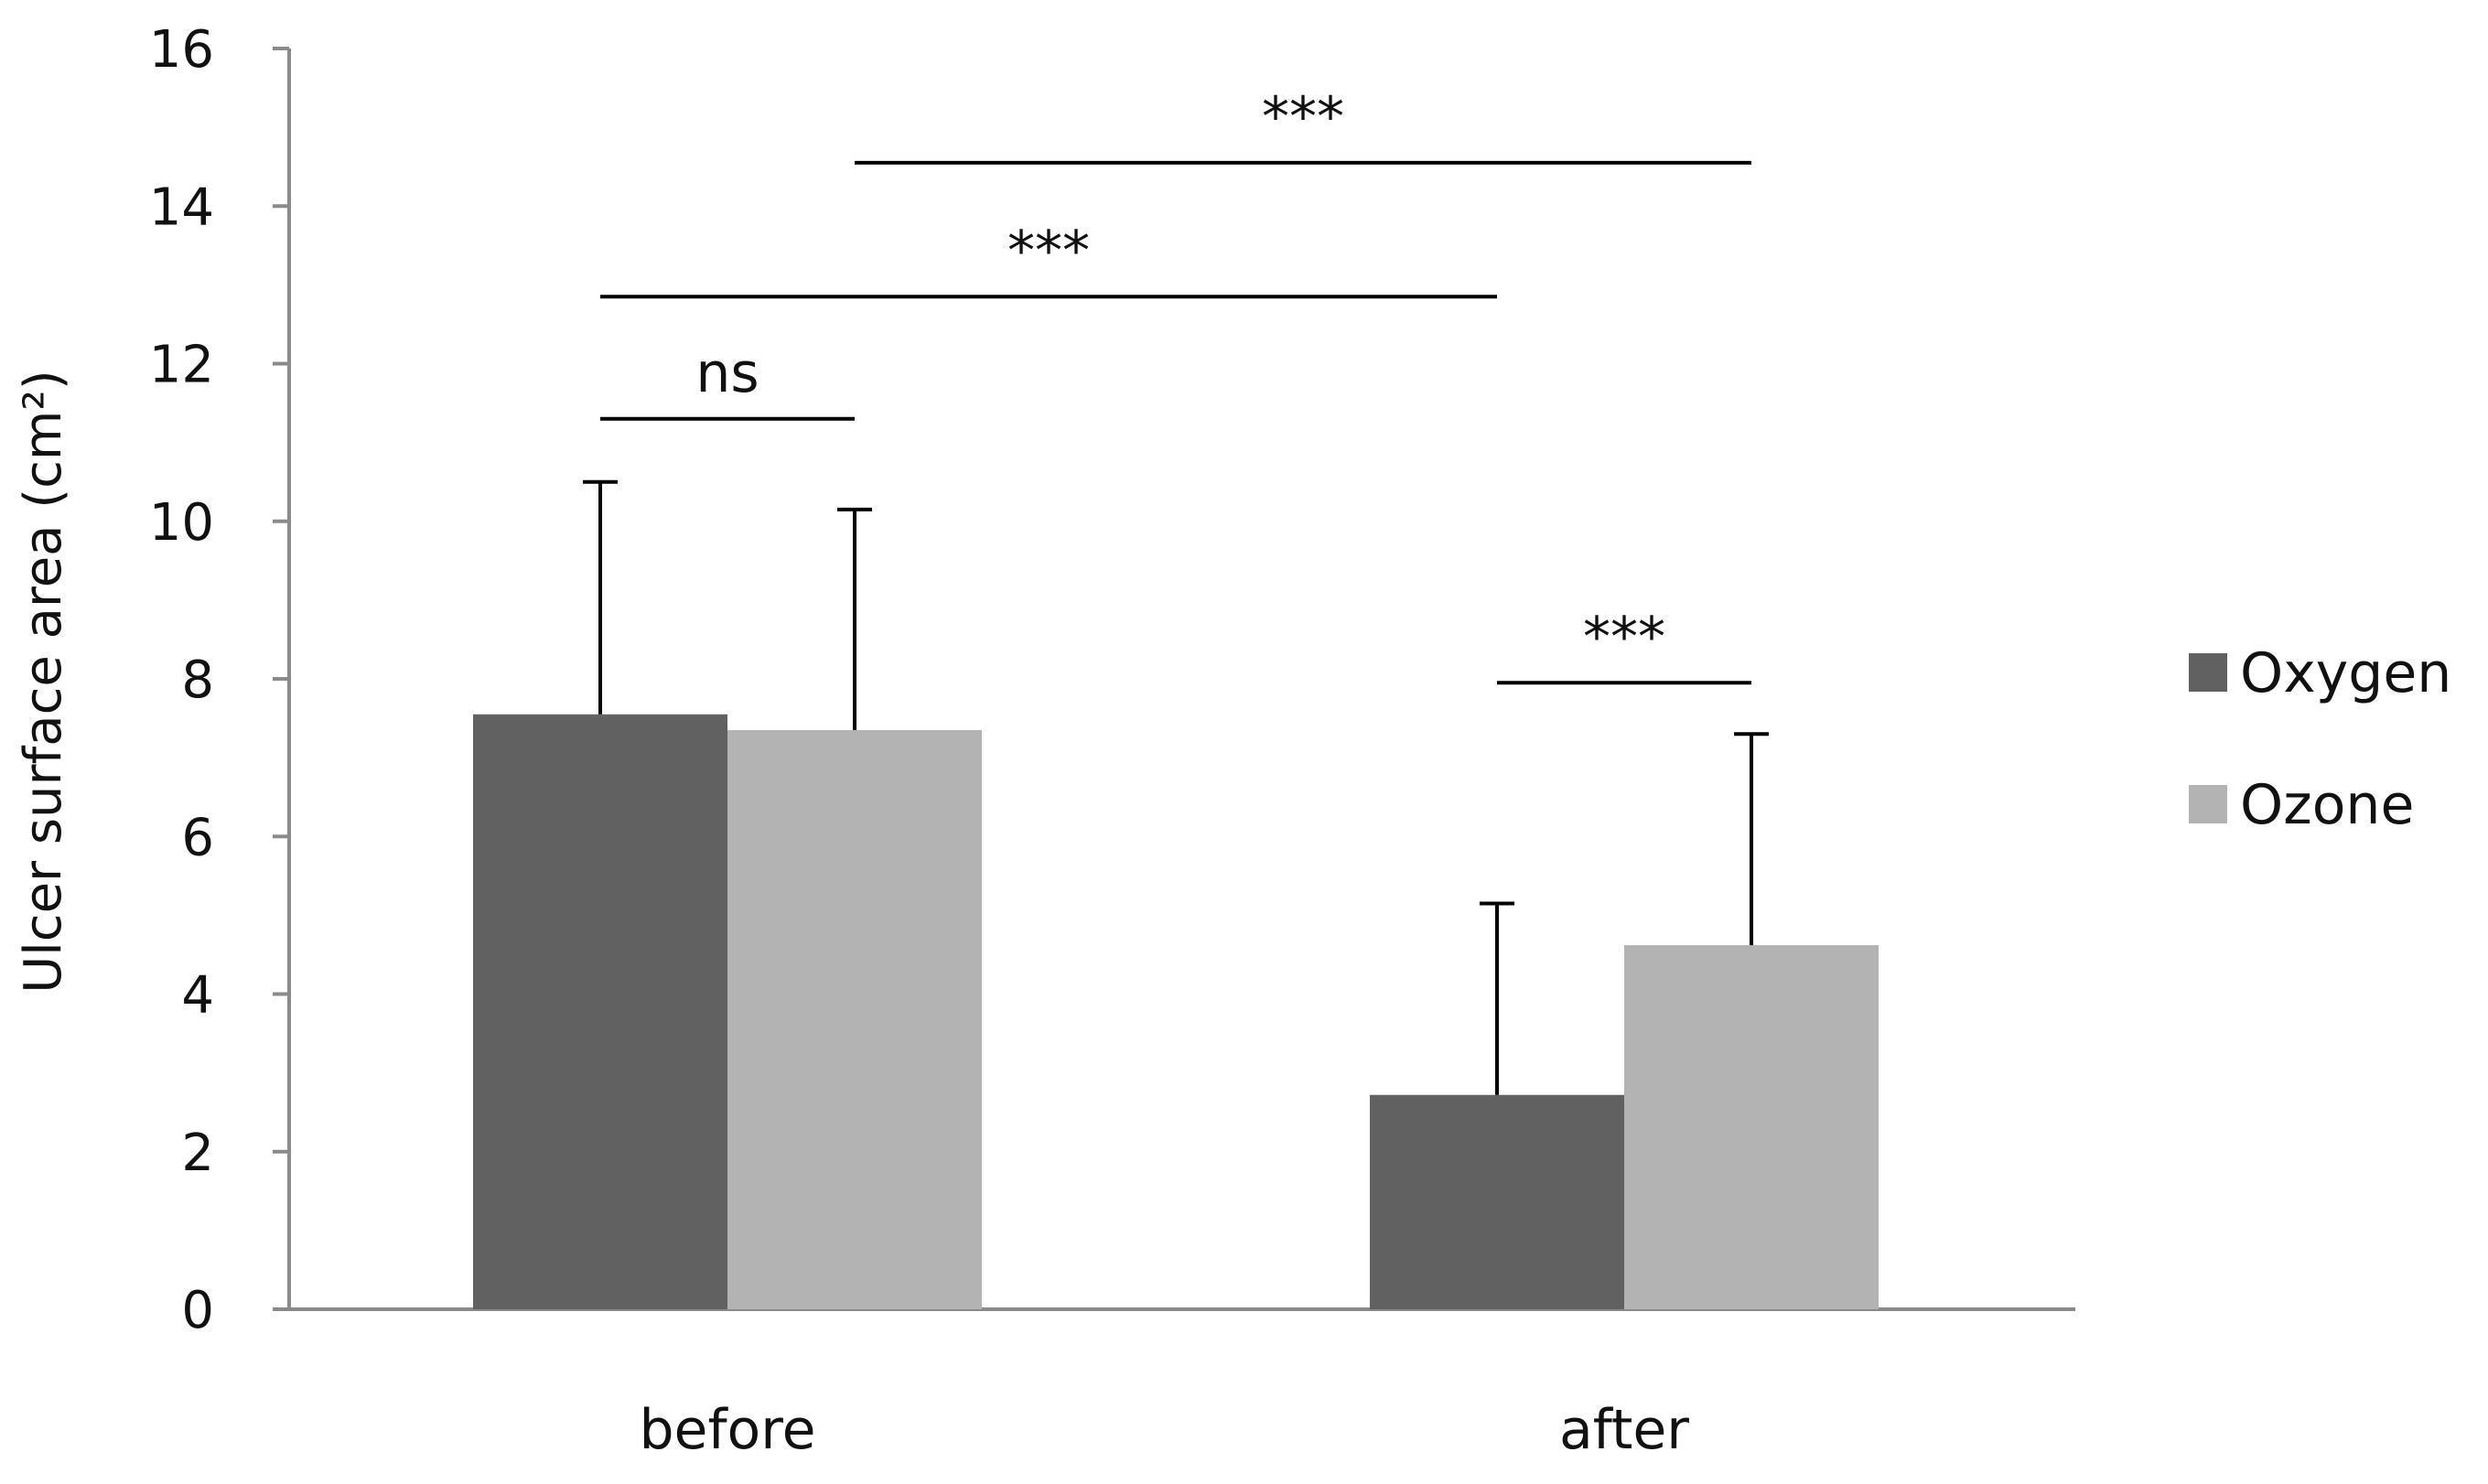 This screenshot has width=2488, height=1484. What do you see at coordinates (182, 523) in the screenshot?
I see `y-tick-label: 10` at bounding box center [182, 523].